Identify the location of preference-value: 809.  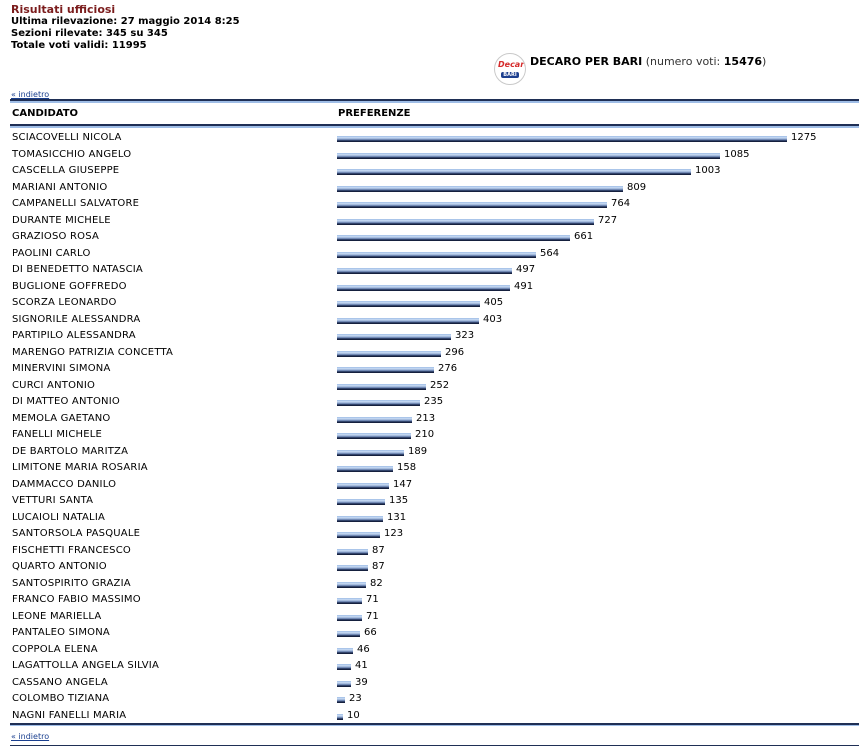
(637, 187).